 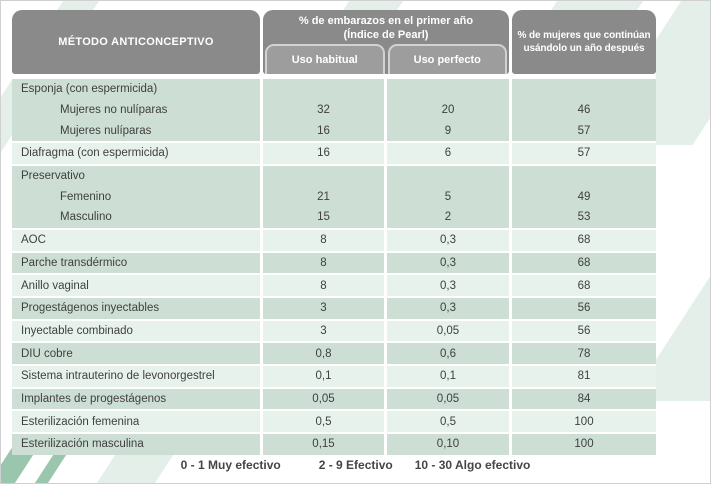 What do you see at coordinates (136, 331) in the screenshot?
I see `method-label: Inyectable combinado` at bounding box center [136, 331].